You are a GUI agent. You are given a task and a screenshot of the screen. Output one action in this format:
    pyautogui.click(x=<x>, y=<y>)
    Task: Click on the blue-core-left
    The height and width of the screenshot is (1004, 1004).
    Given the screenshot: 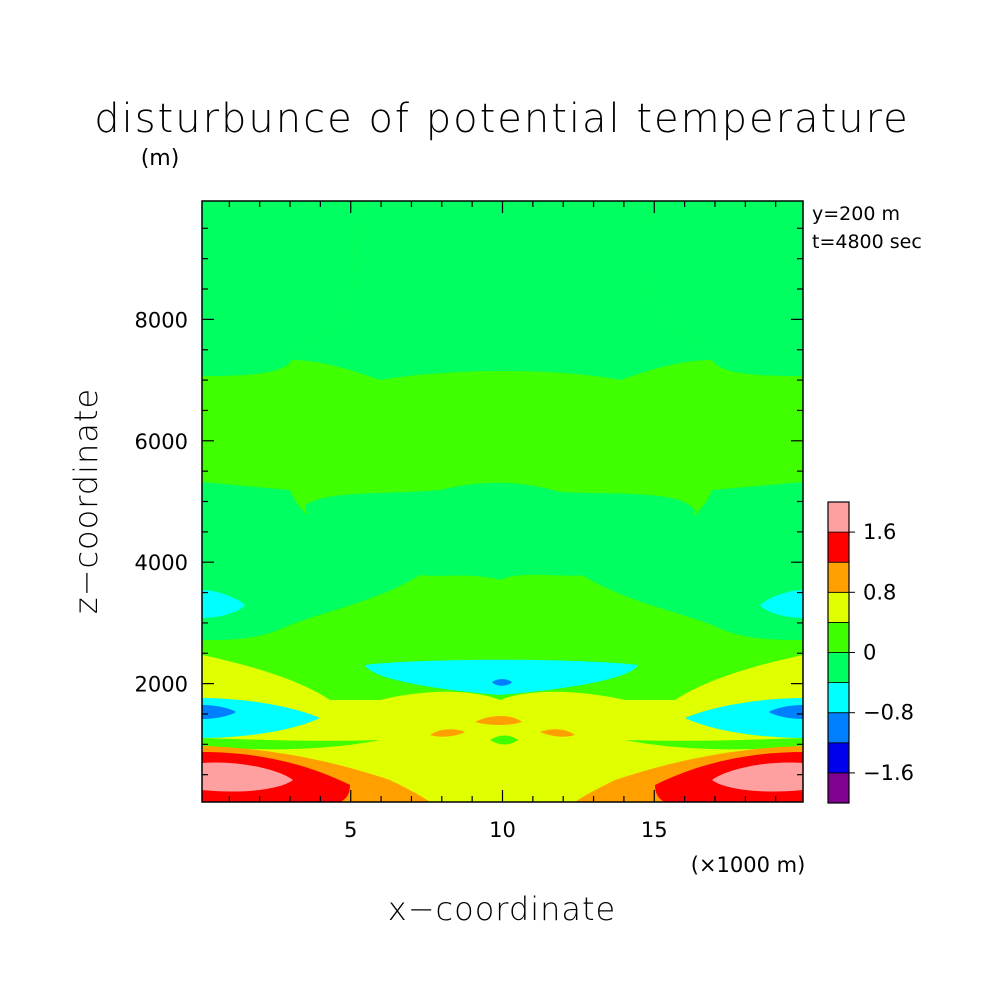 What is the action you would take?
    pyautogui.click(x=219, y=712)
    